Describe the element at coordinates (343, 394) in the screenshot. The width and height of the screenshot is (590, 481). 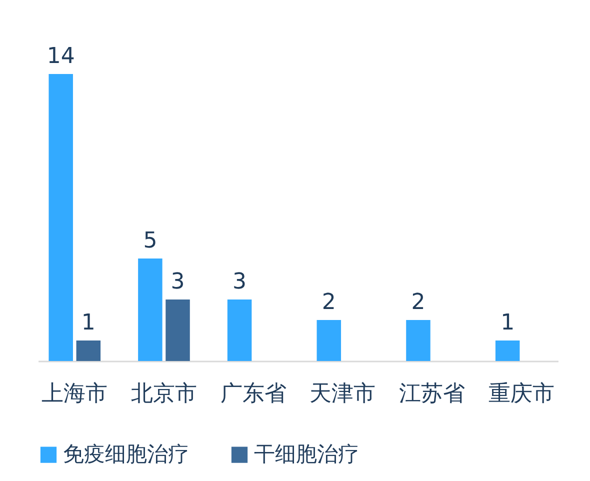
I see `x-tick-label: 天津市` at that location.